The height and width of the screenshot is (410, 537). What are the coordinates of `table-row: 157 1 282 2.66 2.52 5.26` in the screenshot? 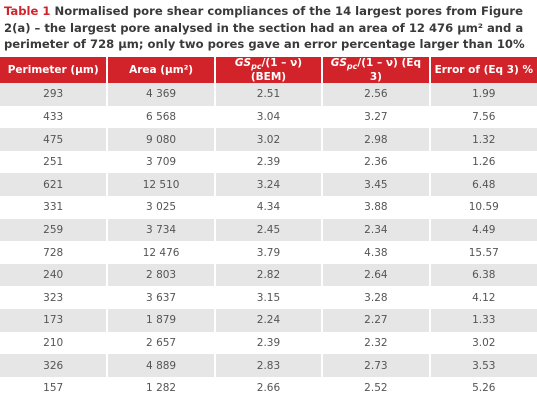 It's located at (268, 388).